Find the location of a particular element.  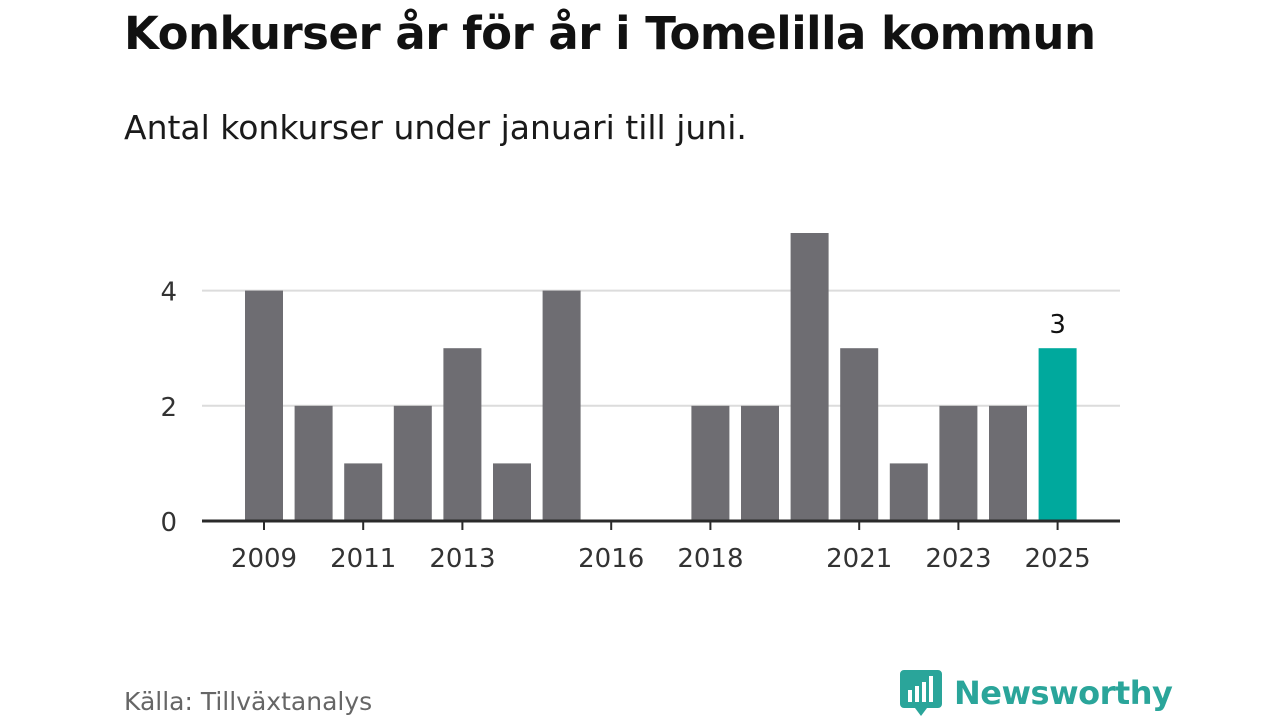

x-tick-label: 2009 is located at coordinates (264, 559).